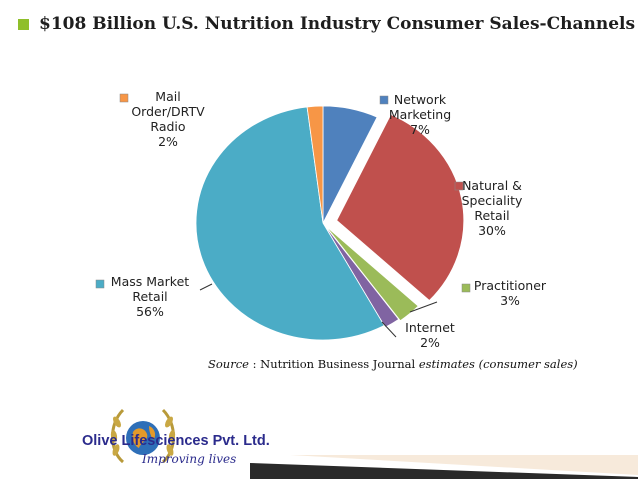 Image resolution: width=638 pixels, height=479 pixels. I want to click on data-label: Speciality, so click(492, 200).